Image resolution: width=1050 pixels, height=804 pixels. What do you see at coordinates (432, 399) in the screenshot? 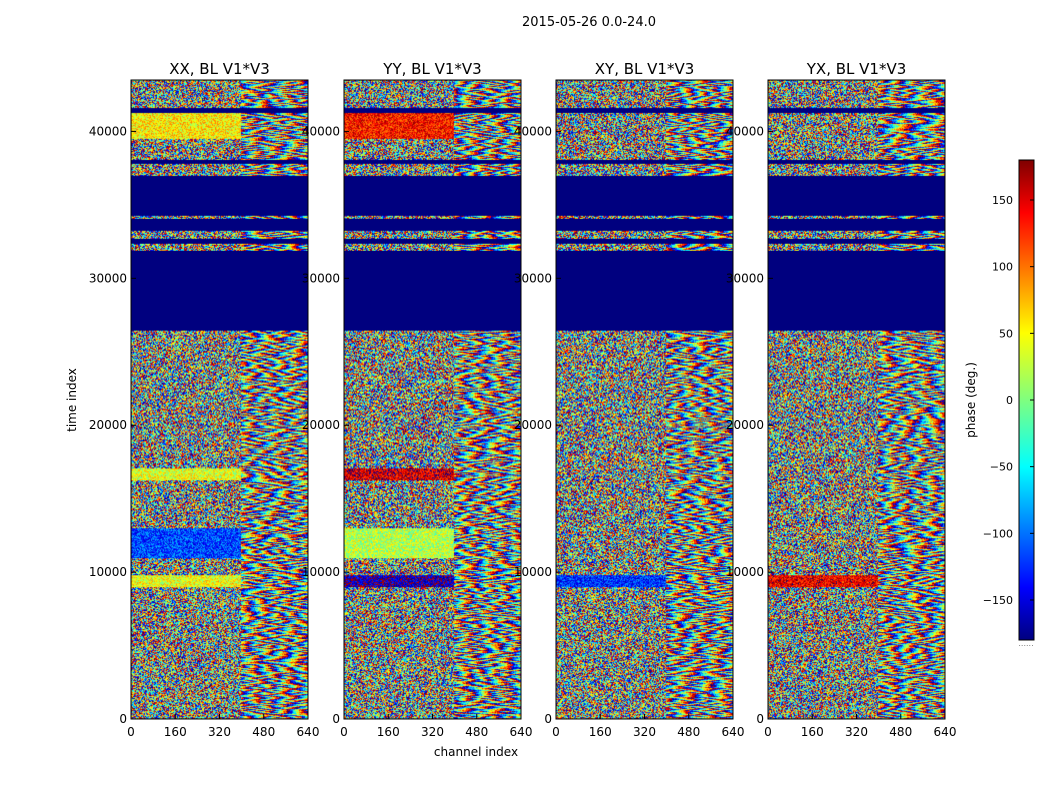
I see `panel-heatmap-yy` at bounding box center [432, 399].